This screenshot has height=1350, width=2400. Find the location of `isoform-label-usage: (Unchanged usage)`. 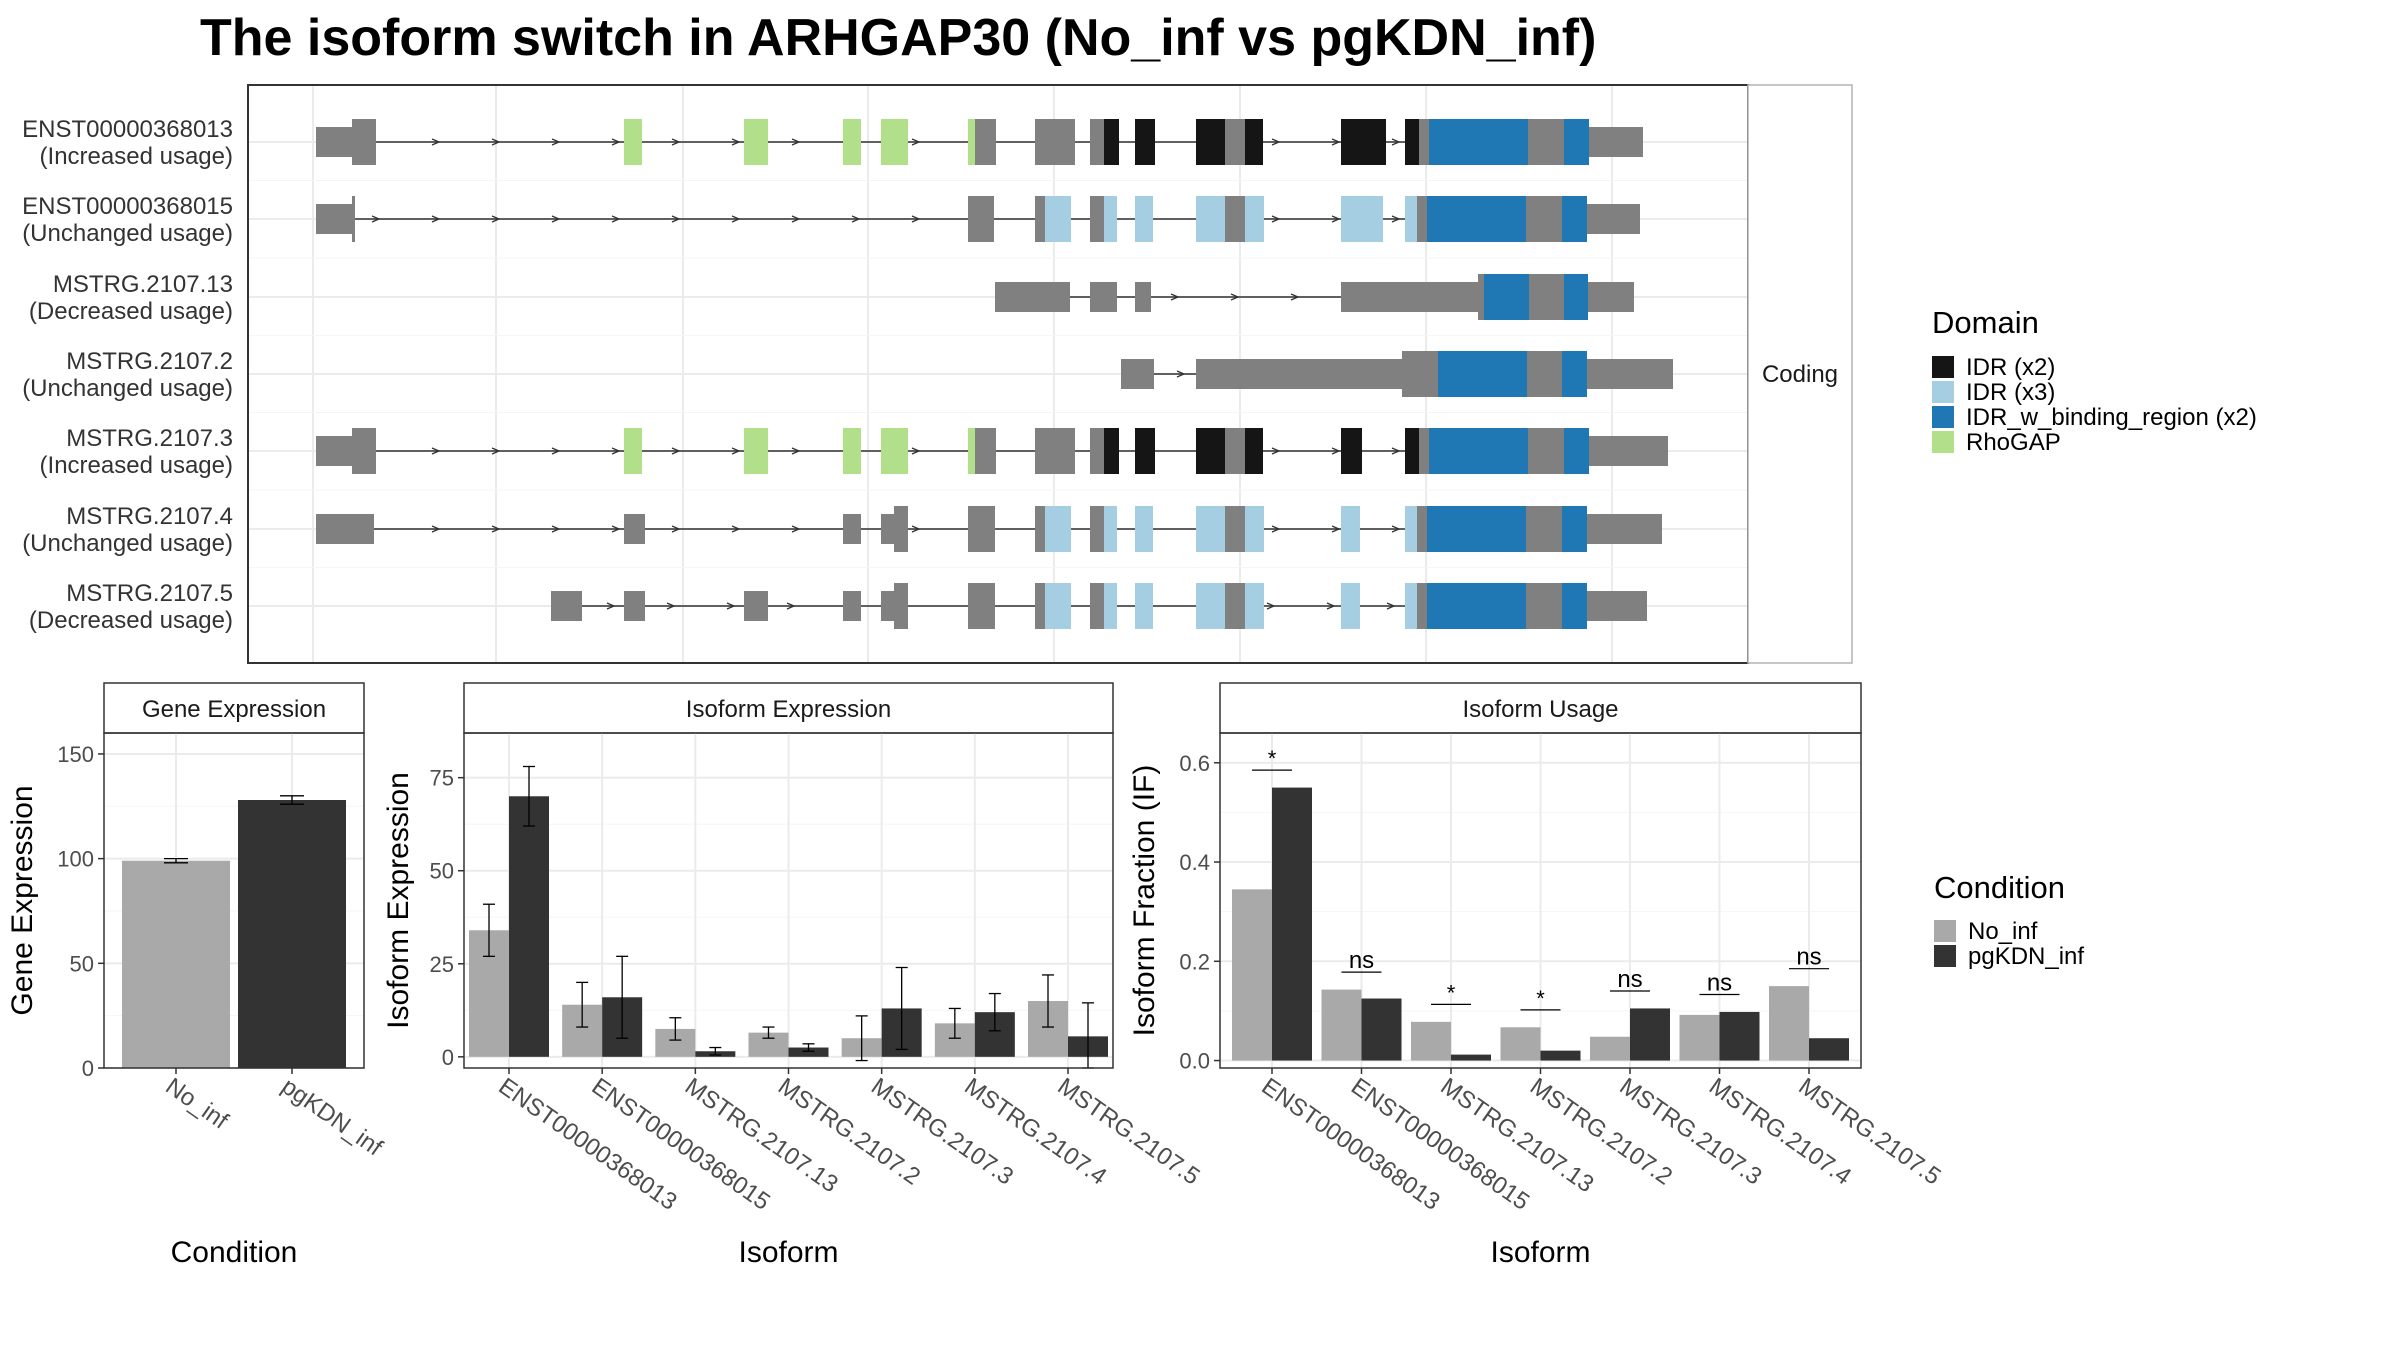

isoform-label-usage: (Unchanged usage) is located at coordinates (127, 388).